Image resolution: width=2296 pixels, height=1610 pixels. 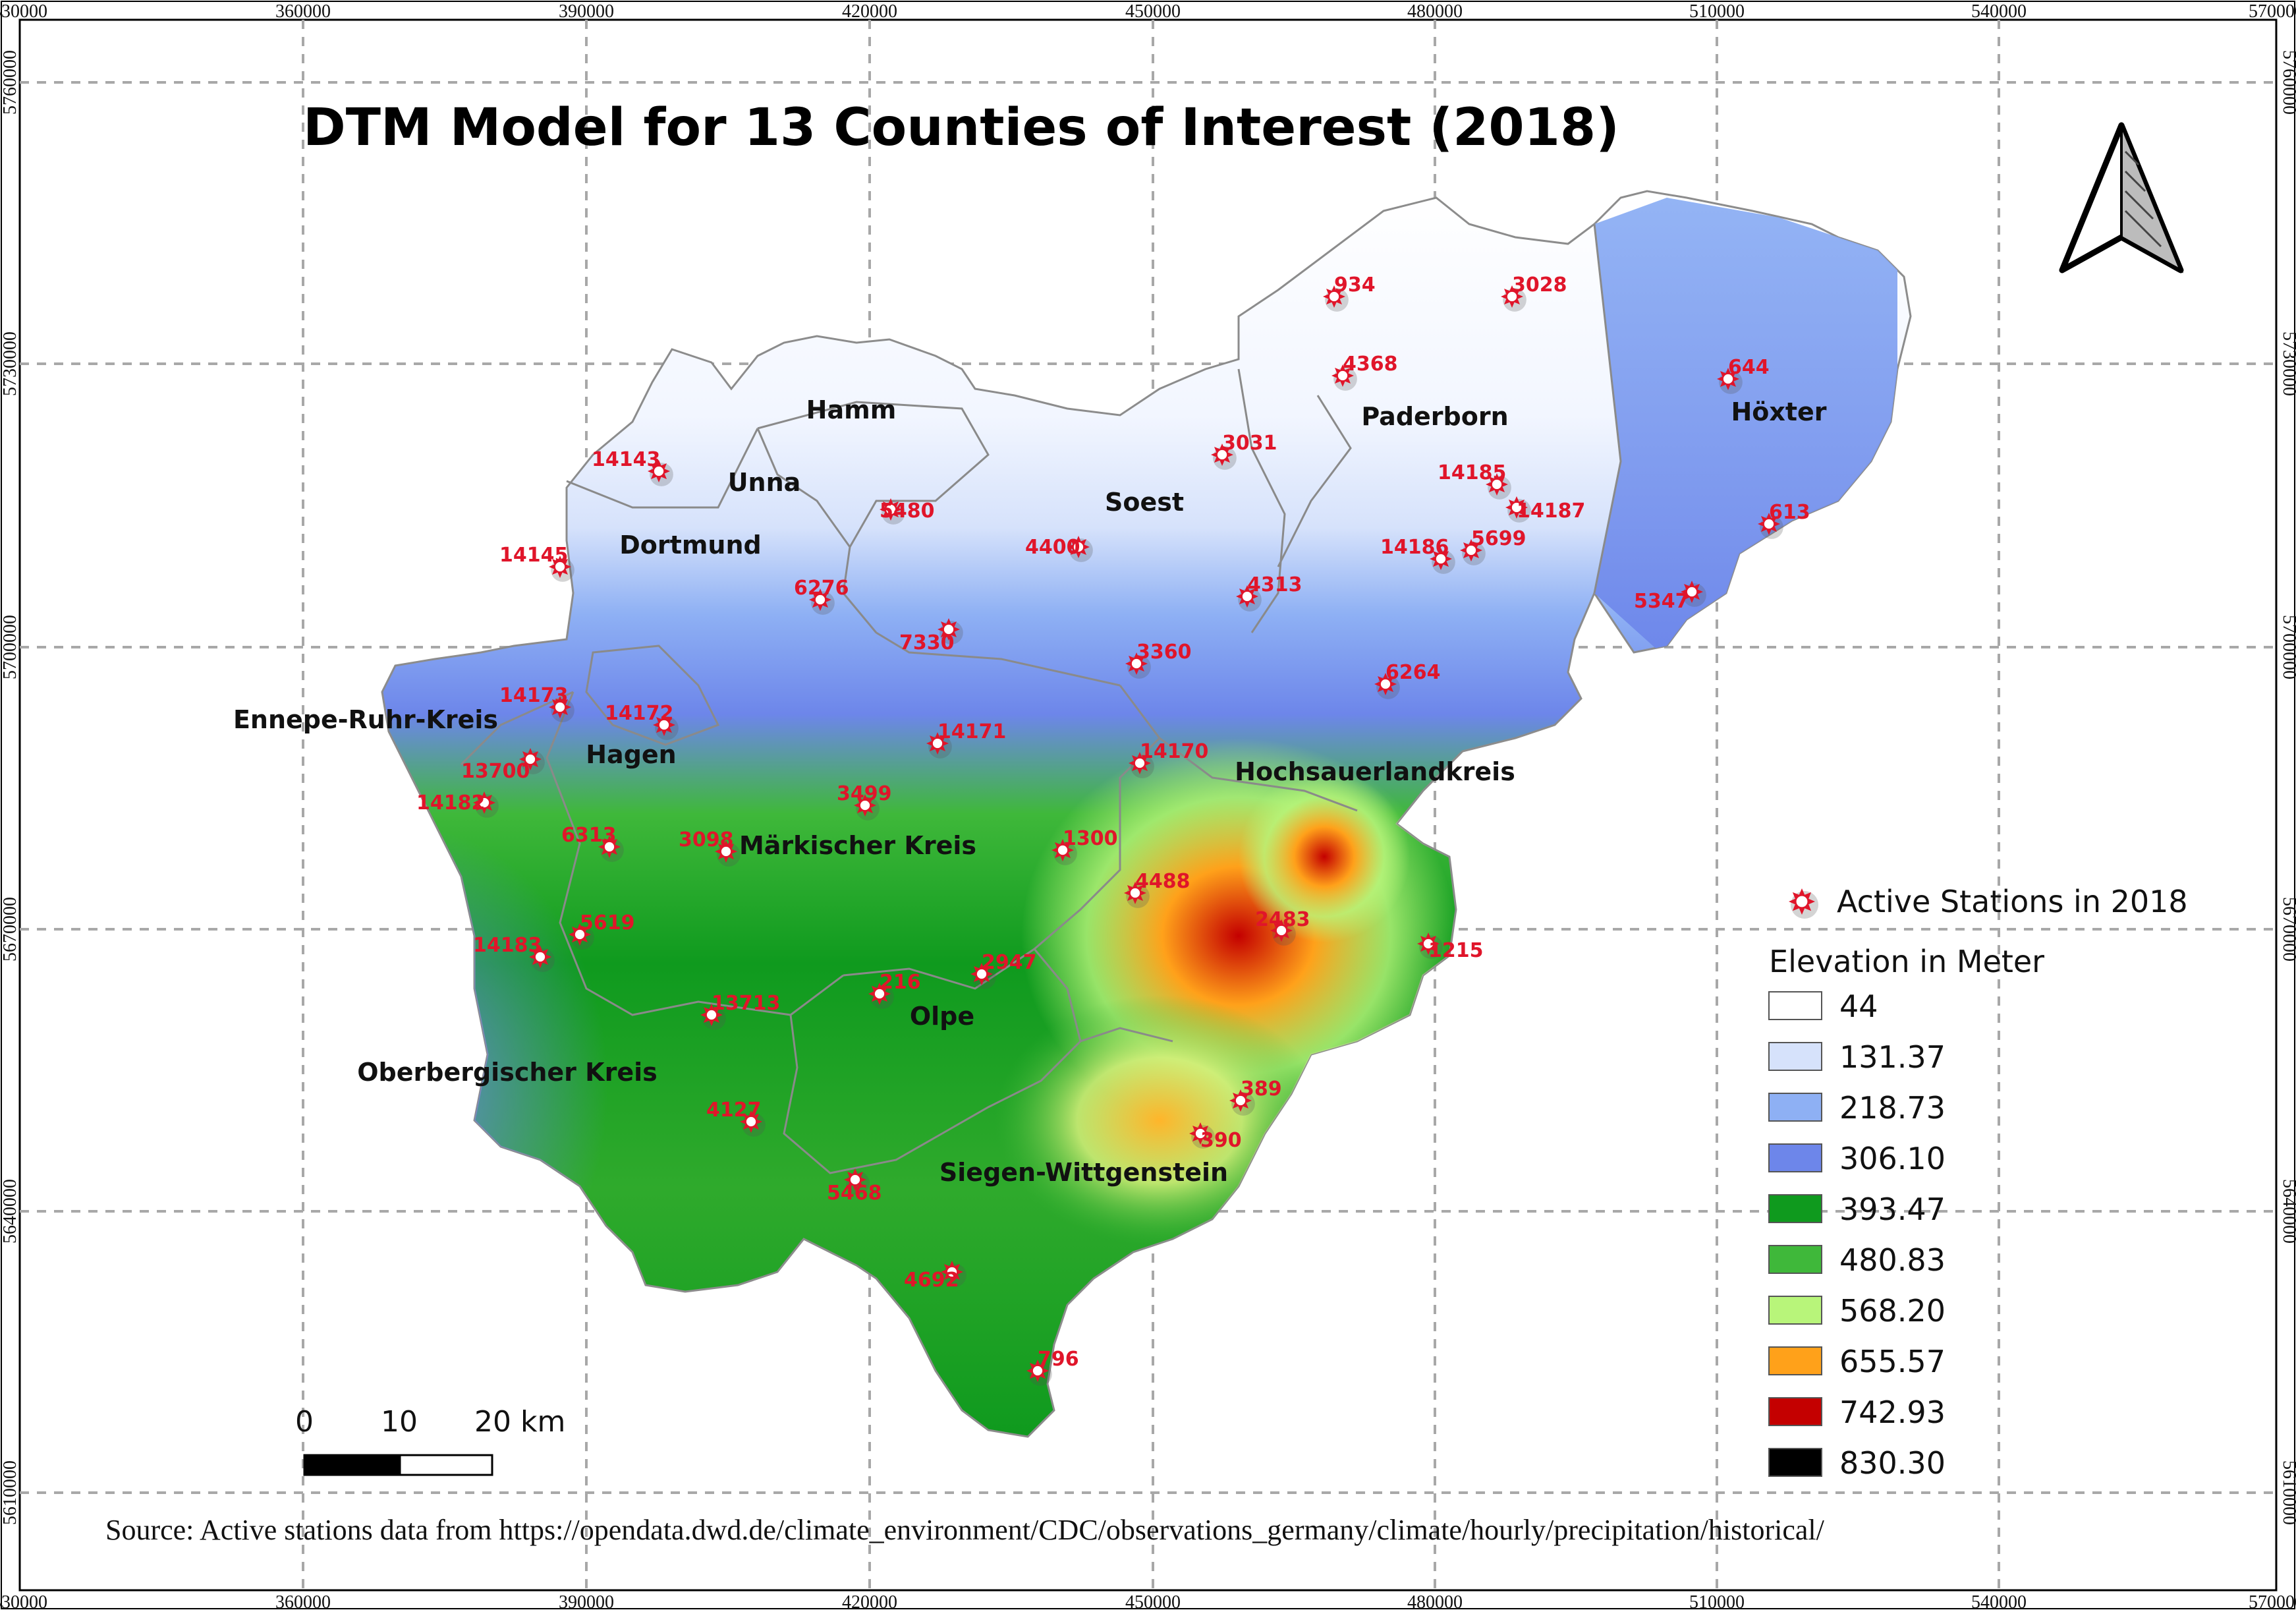 What do you see at coordinates (1892, 1361) in the screenshot?
I see `legend-class-label: 655.57` at bounding box center [1892, 1361].